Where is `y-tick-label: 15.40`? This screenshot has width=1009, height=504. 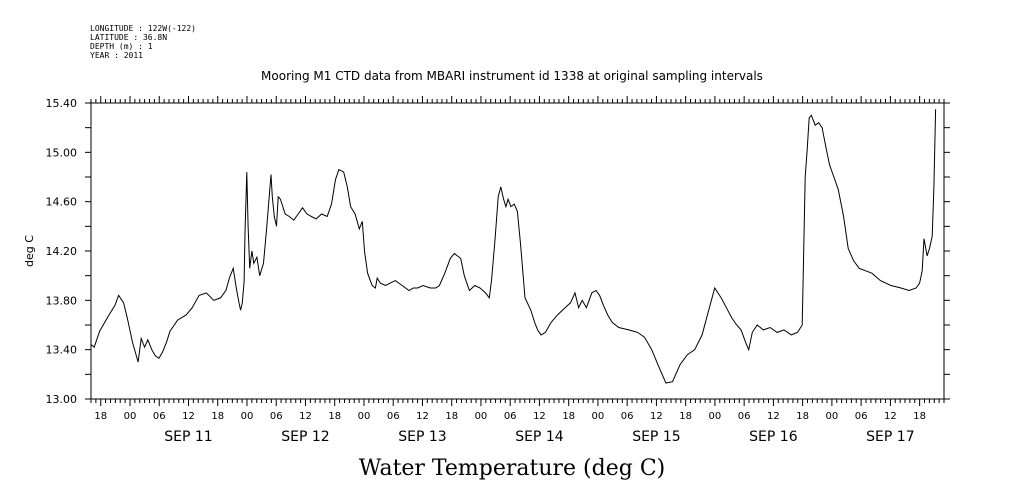
y-tick-label: 15.40 is located at coordinates (62, 103).